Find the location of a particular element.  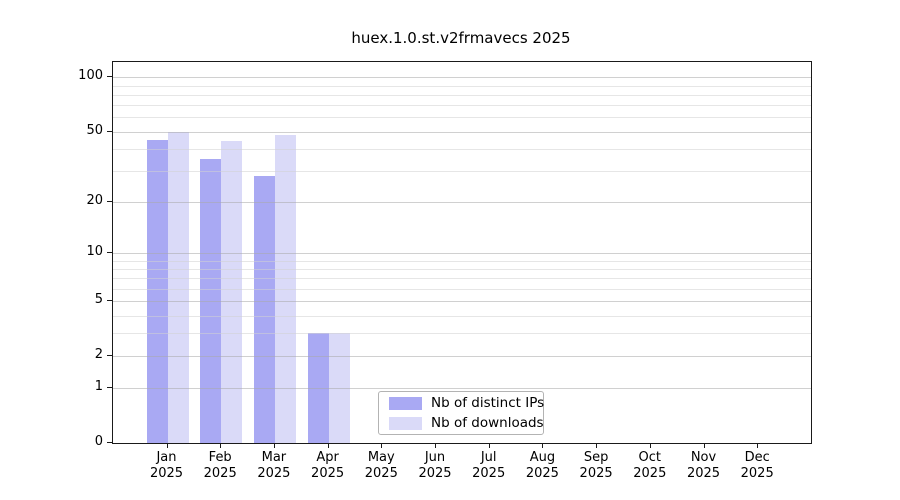

legend-swatch-downloads is located at coordinates (405, 423).